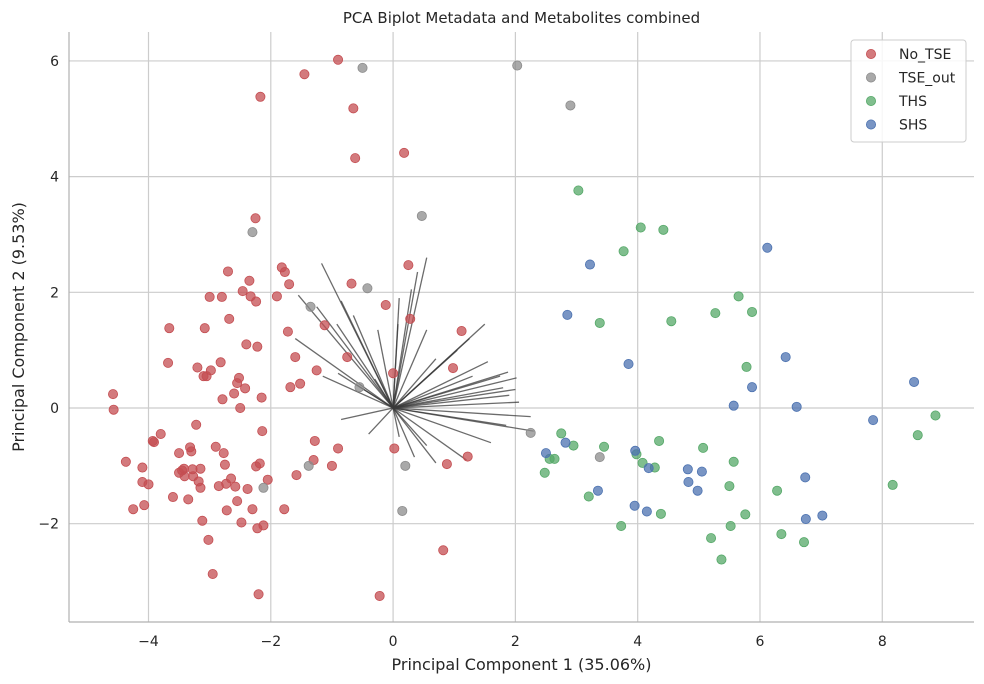 The height and width of the screenshot is (684, 984). What do you see at coordinates (54, 62) in the screenshot?
I see `y-tick-label: 6` at bounding box center [54, 62].